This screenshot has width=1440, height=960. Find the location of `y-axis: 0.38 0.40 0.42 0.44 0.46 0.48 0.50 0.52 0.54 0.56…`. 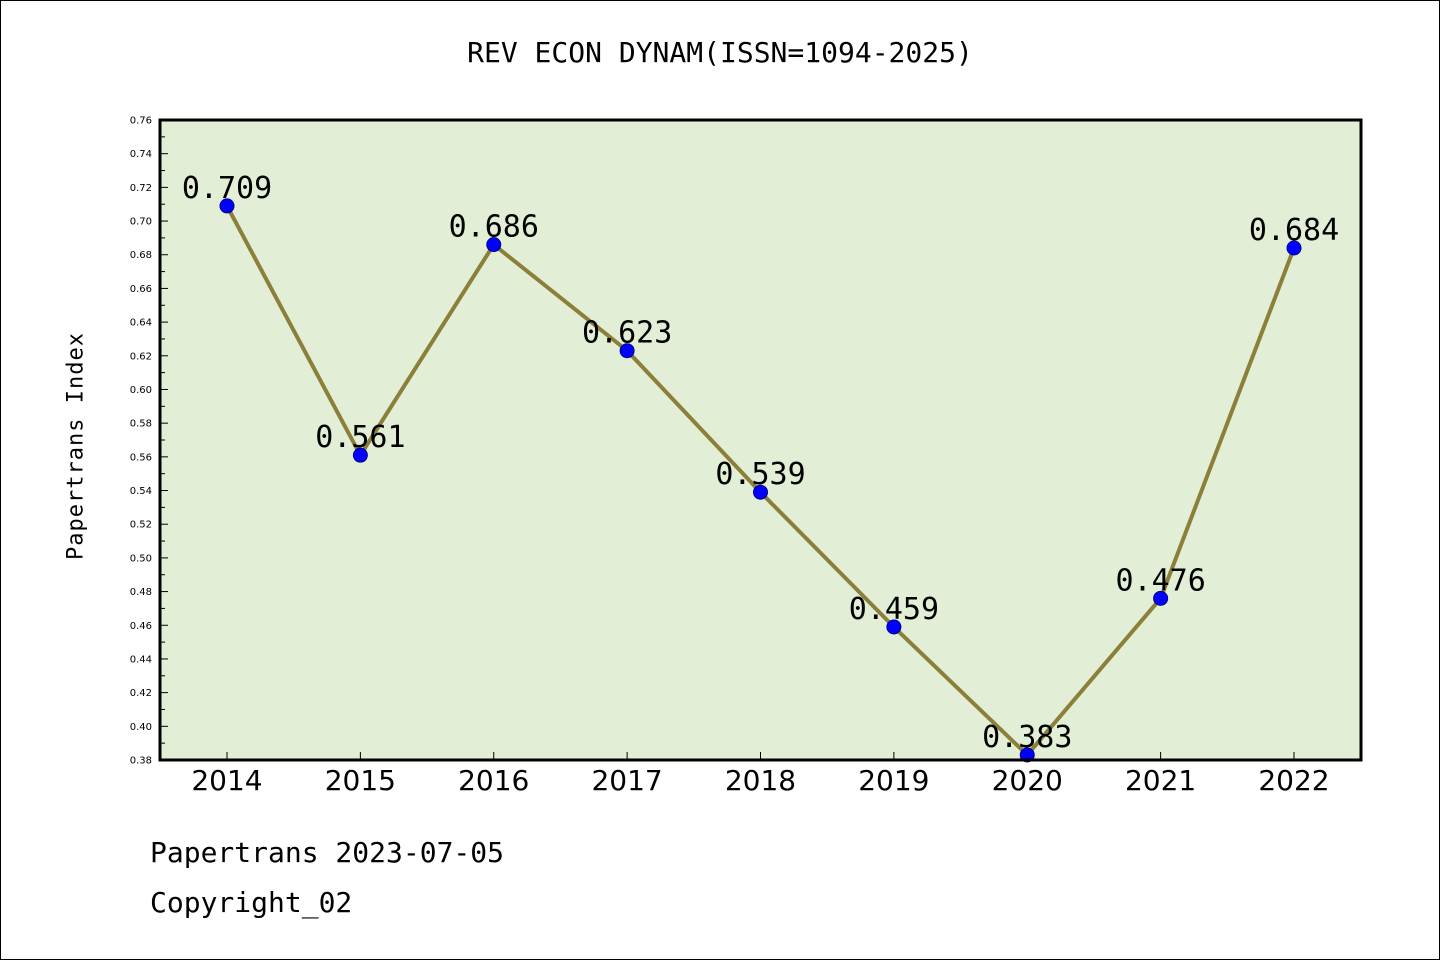

y-axis: 0.38 0.40 0.42 0.44 0.46 0.48 0.50 0.52 0.54 0.56… is located at coordinates (149, 441).